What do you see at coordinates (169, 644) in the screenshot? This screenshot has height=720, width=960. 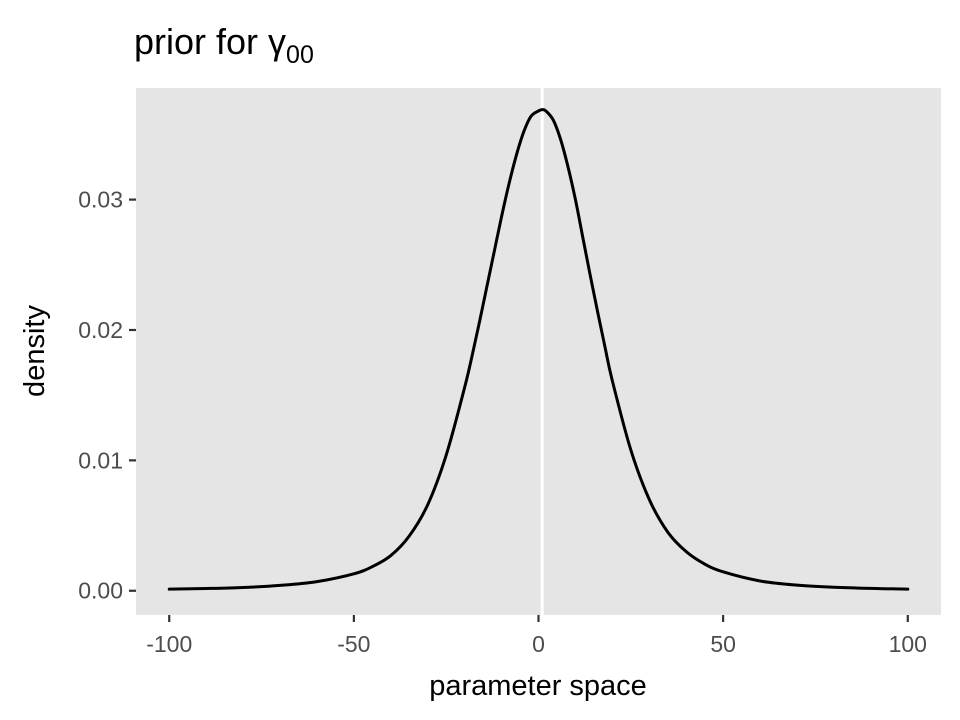 I see `x-tick-label: -100` at bounding box center [169, 644].